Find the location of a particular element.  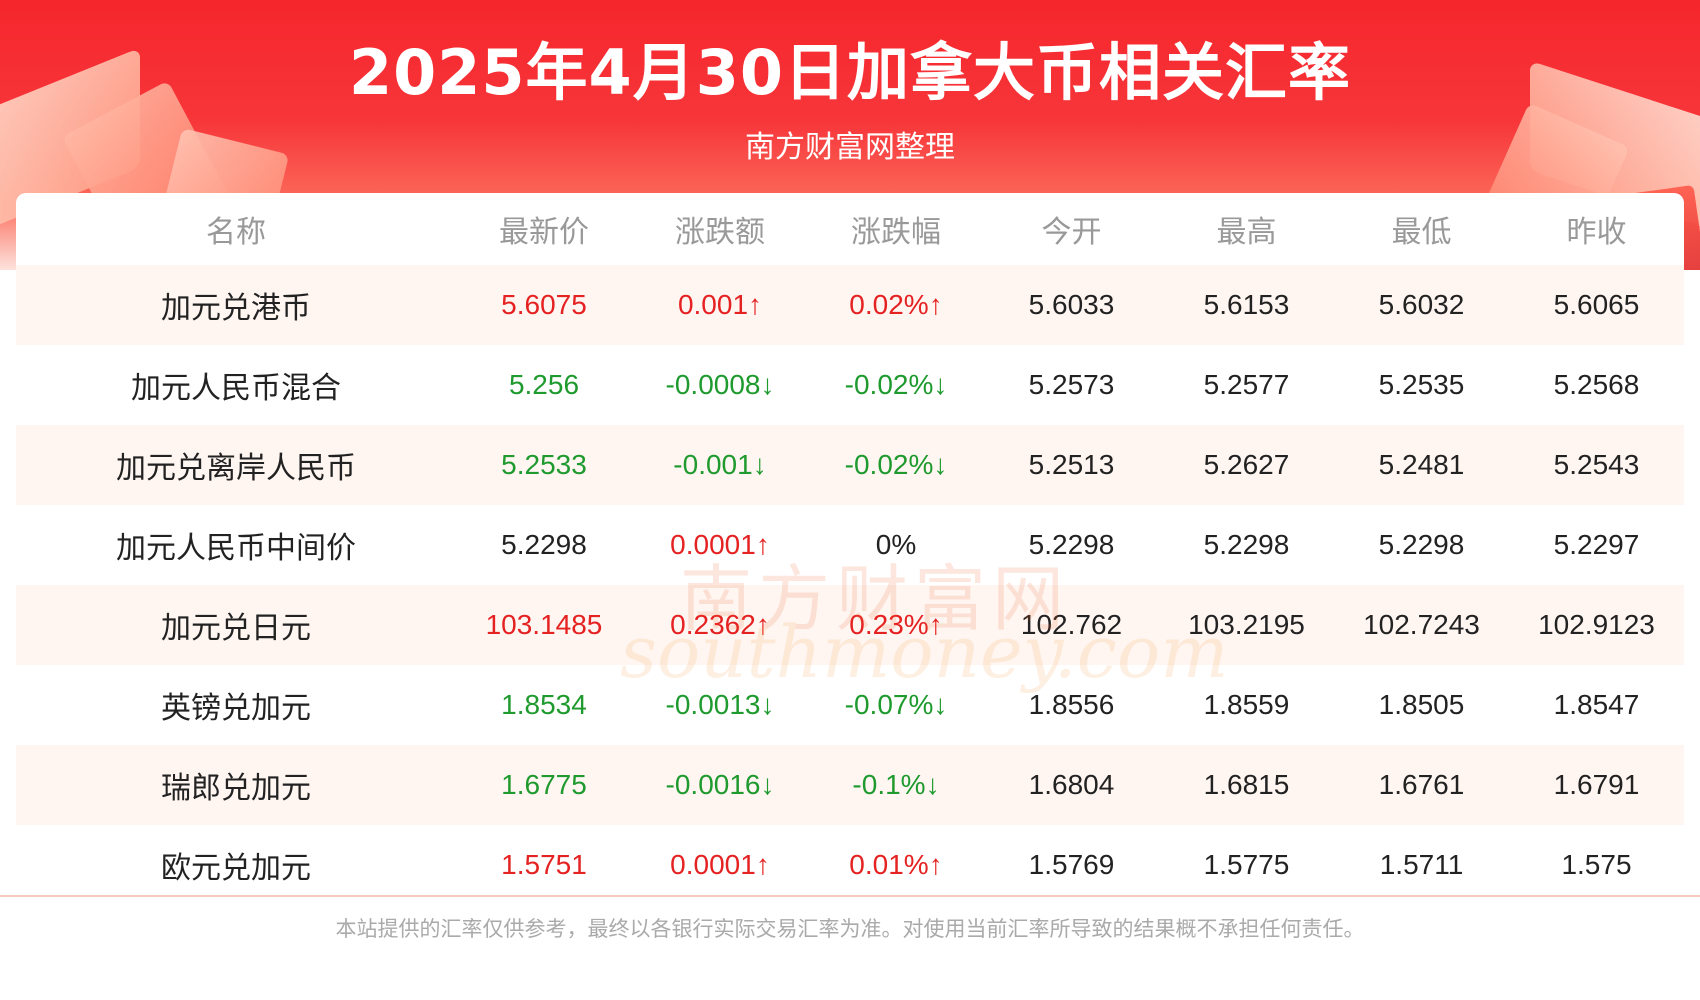

cell-prev: 5.2297 is located at coordinates (1596, 544).